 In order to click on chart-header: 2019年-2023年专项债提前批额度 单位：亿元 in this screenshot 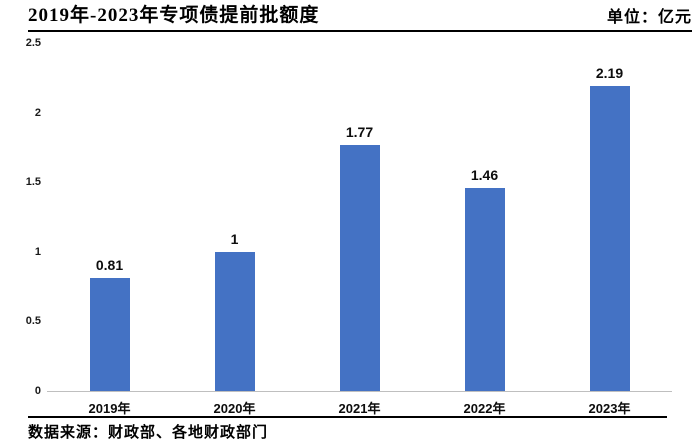, I will do `click(360, 18)`.